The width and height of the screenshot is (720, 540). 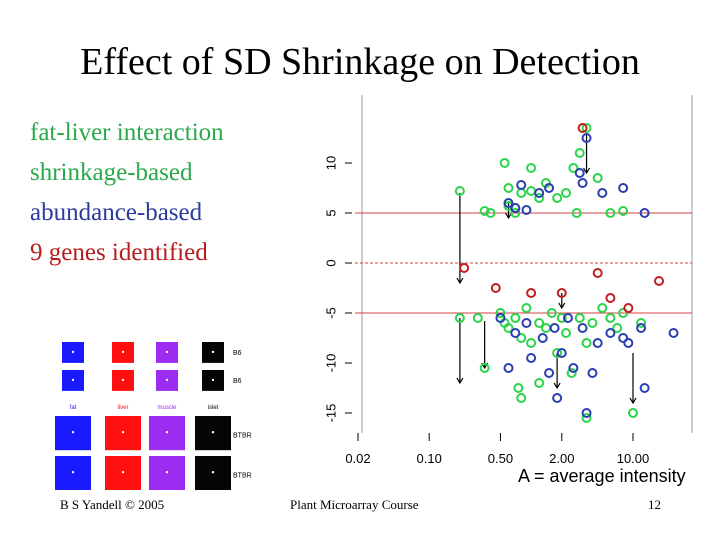 I want to click on footer-author: B S Yandell © 2005, so click(x=112, y=504).